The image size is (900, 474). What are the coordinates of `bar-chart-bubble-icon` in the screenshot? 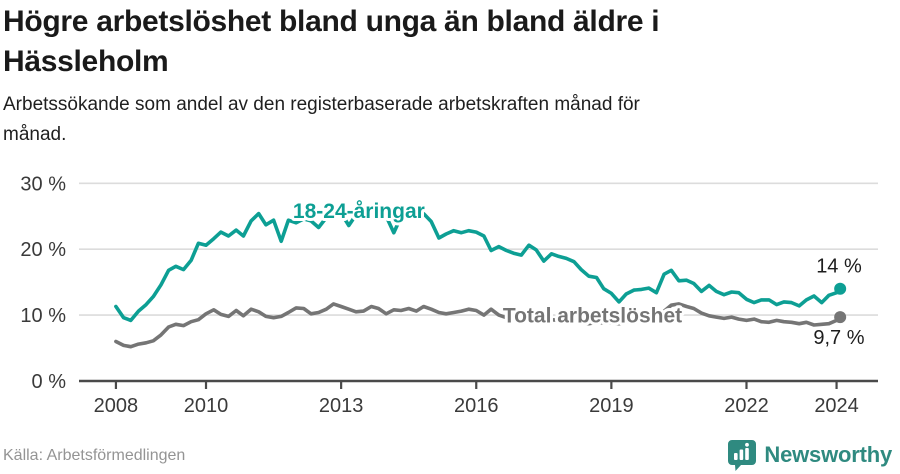 It's located at (742, 455).